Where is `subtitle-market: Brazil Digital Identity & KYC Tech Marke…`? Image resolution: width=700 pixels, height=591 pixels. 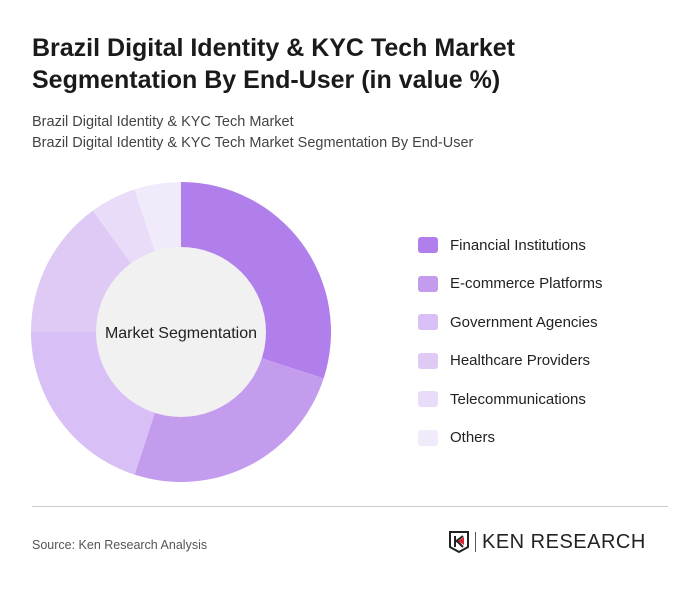 subtitle-market: Brazil Digital Identity & KYC Tech Marke… is located at coordinates (163, 122).